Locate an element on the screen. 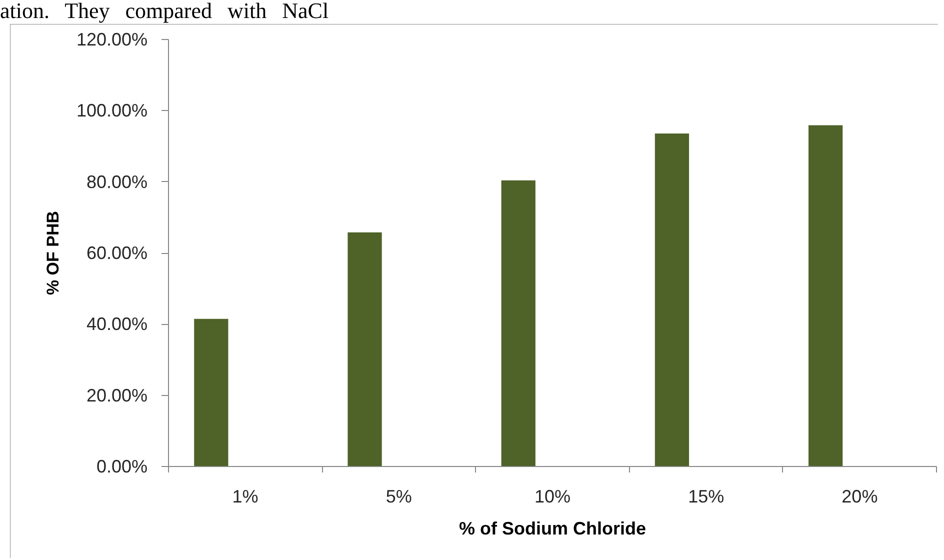 This screenshot has width=944, height=560. y-tick-label: 80.00% is located at coordinates (117, 182).